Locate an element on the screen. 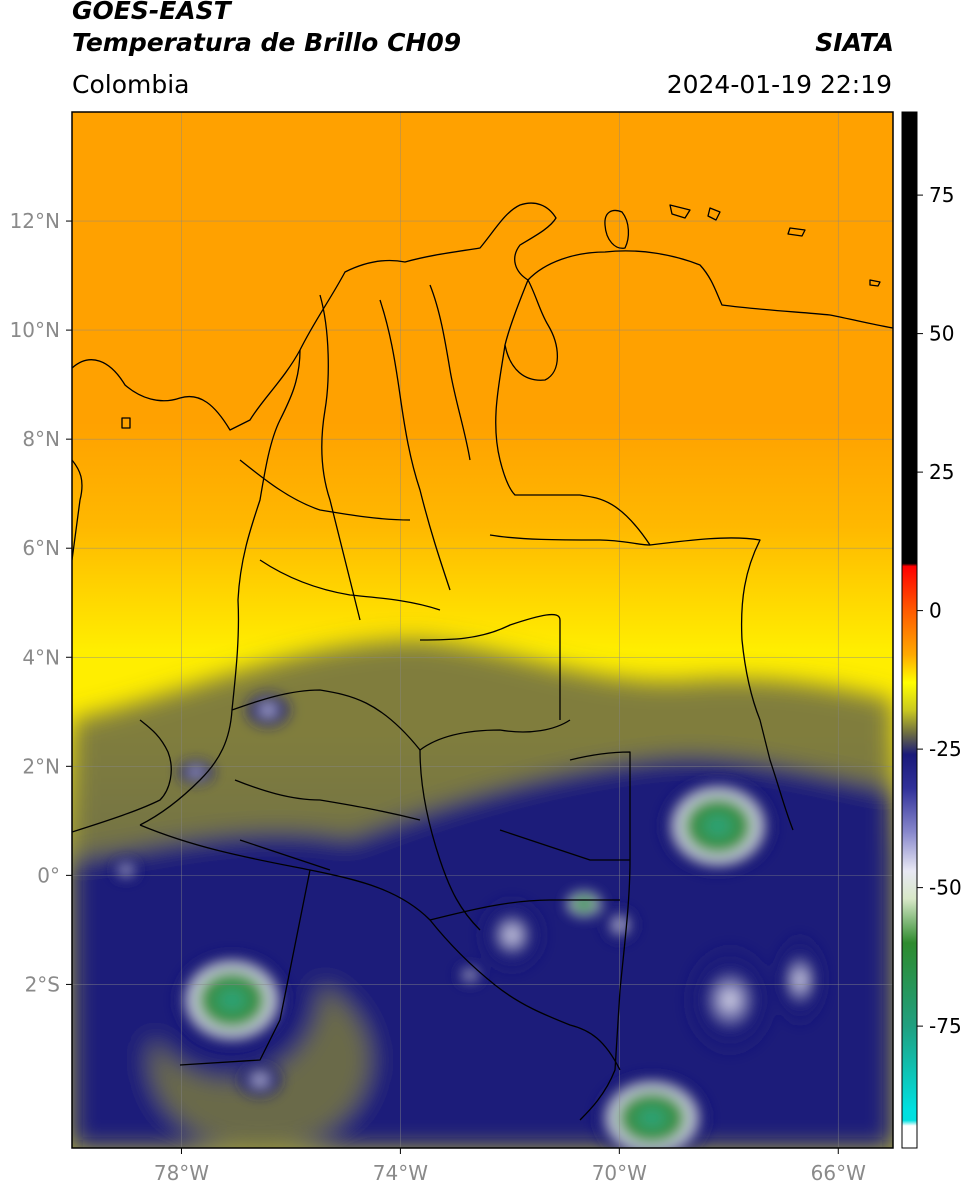 The width and height of the screenshot is (966, 1190). lat-tick-label: 8°N is located at coordinates (41, 439).